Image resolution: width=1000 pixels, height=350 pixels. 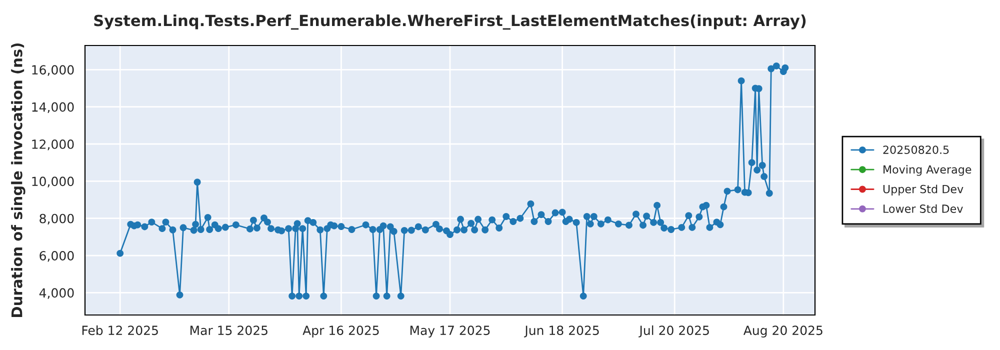 I want to click on y-tick-label: 10,000, so click(x=53, y=182).